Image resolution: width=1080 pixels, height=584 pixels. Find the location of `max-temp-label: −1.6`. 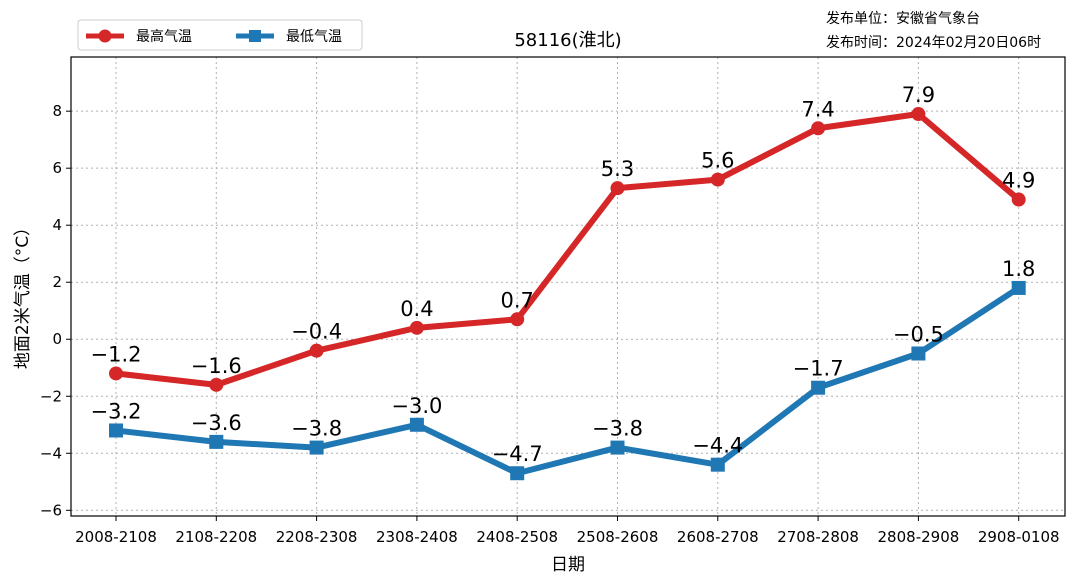

max-temp-label: −1.6 is located at coordinates (216, 366).